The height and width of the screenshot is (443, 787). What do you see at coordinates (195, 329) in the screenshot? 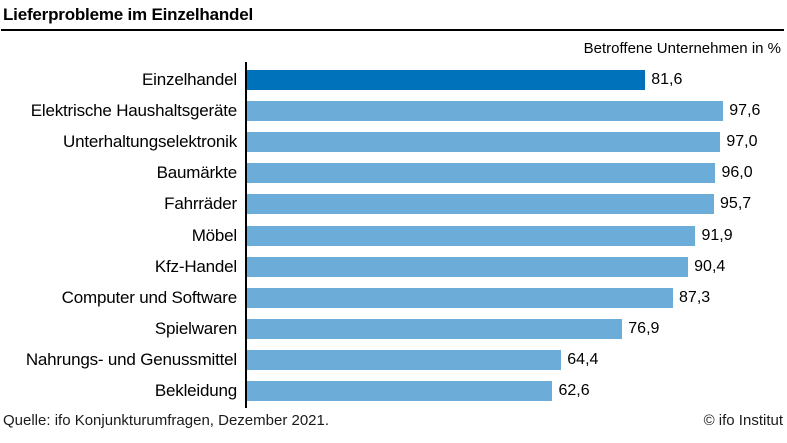
I see `category-label: Spielwaren` at bounding box center [195, 329].